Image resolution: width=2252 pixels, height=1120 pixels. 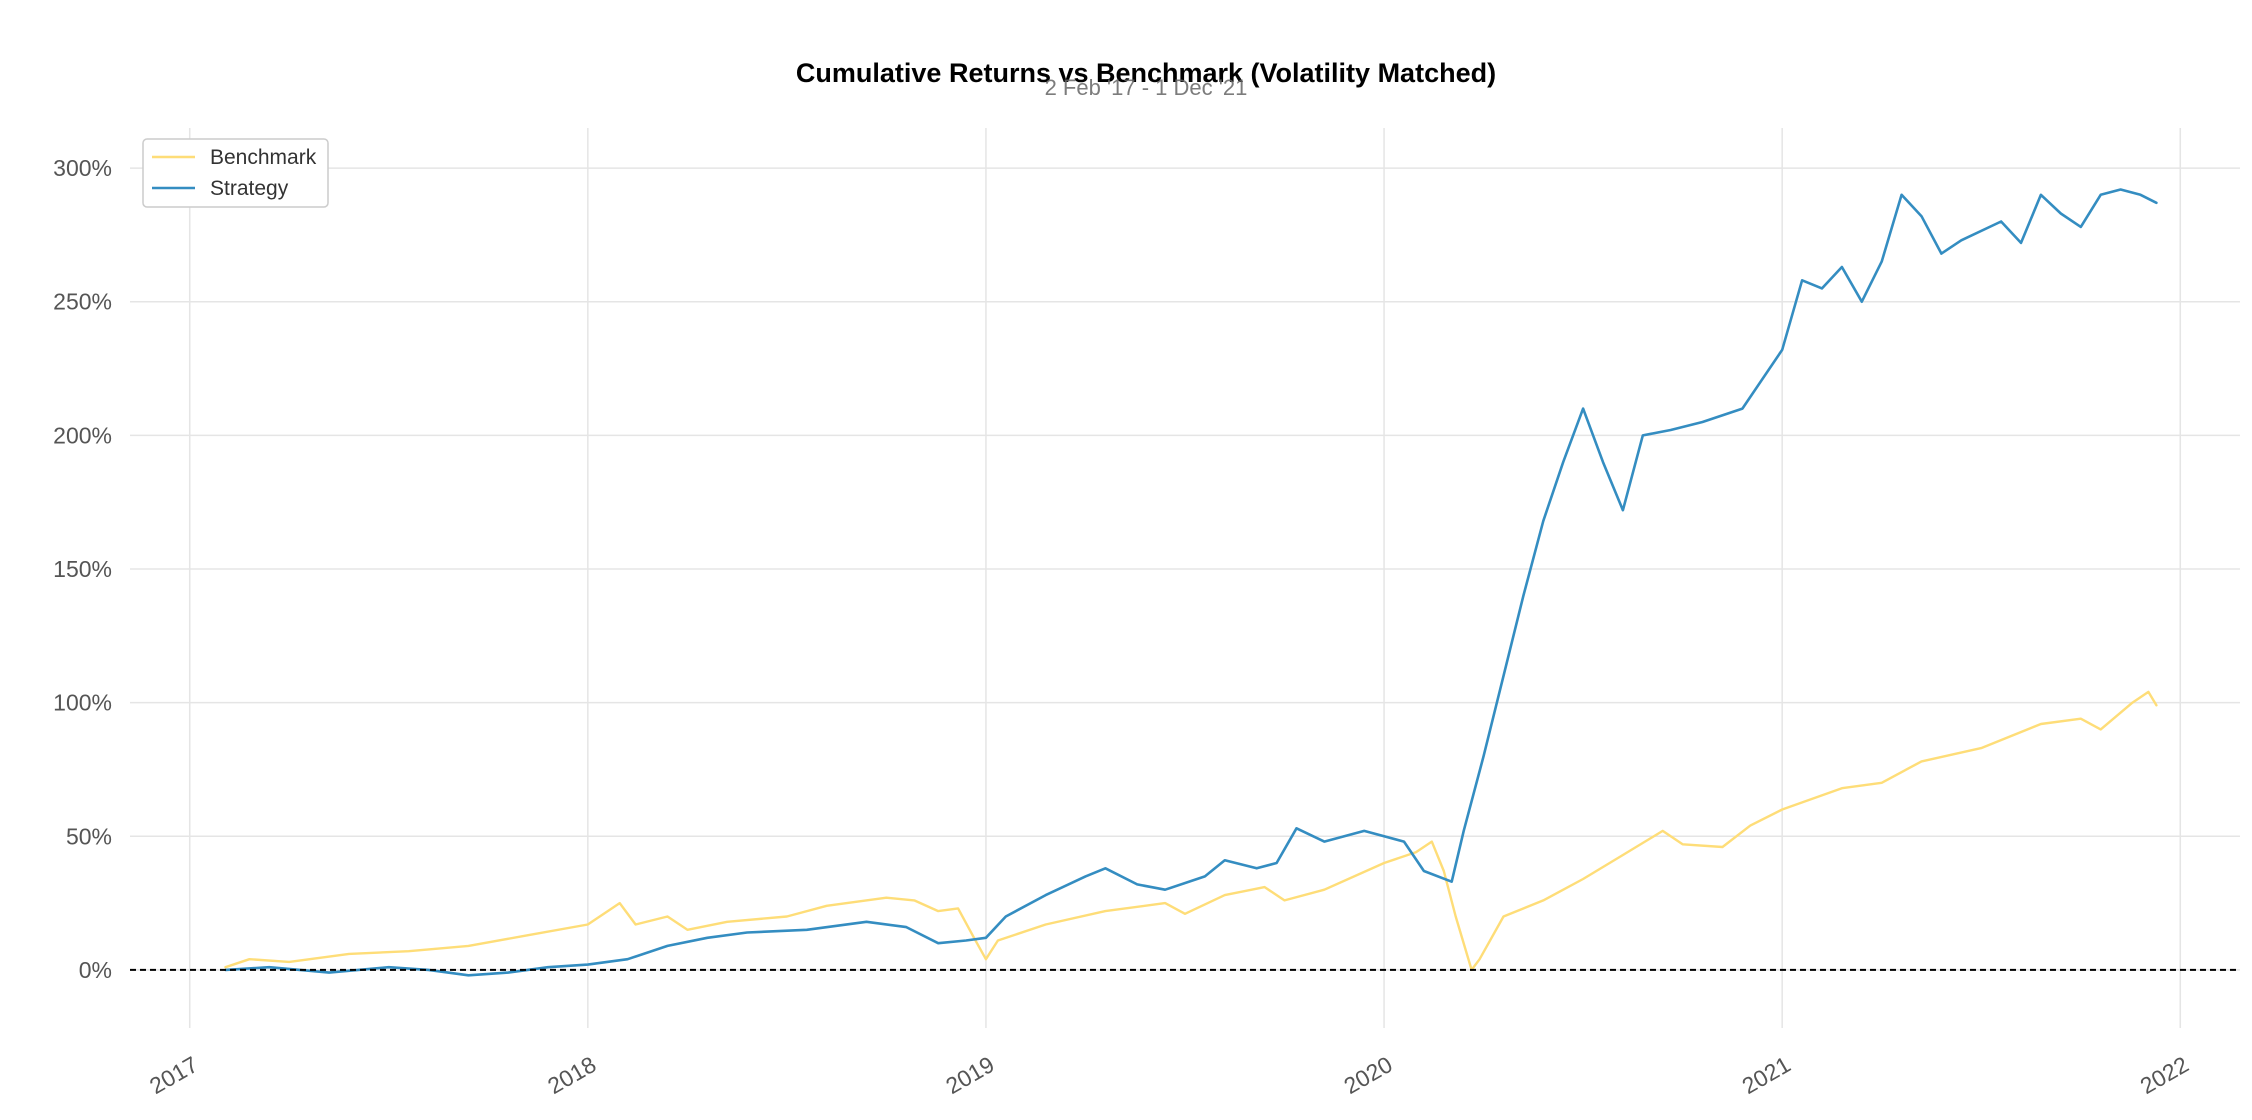 What do you see at coordinates (82, 168) in the screenshot?
I see `y-tick-label: 300%` at bounding box center [82, 168].